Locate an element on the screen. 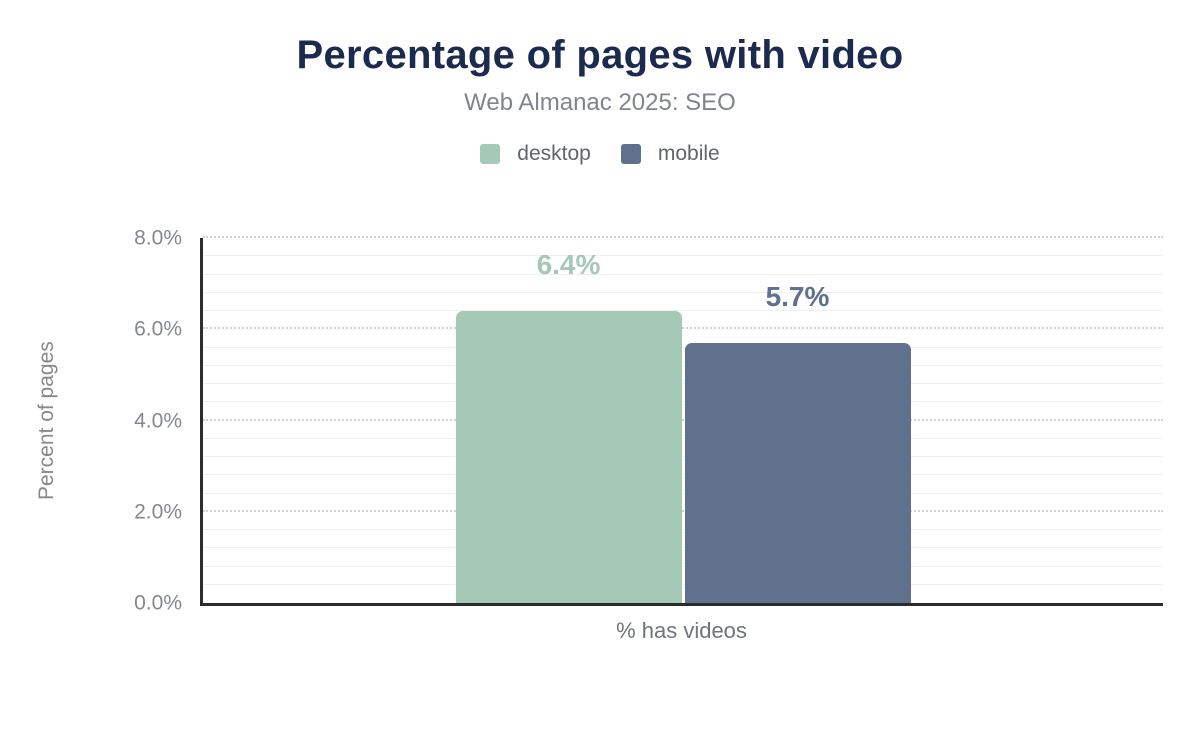 Image resolution: width=1200 pixels, height=742 pixels. legend-label-desktop: desktop is located at coordinates (554, 153).